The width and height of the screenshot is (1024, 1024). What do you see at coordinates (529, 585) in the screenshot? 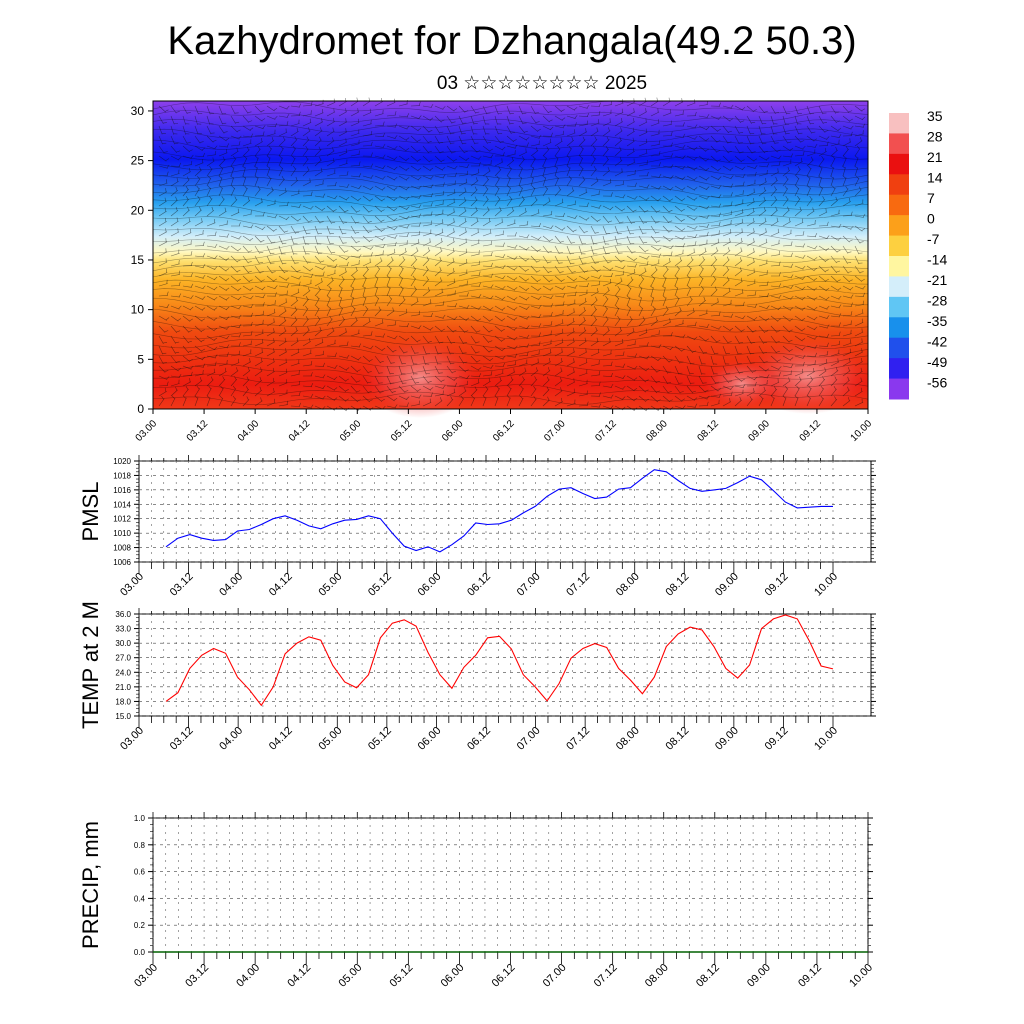
I see `x-tick-label: 07.00` at bounding box center [529, 585].